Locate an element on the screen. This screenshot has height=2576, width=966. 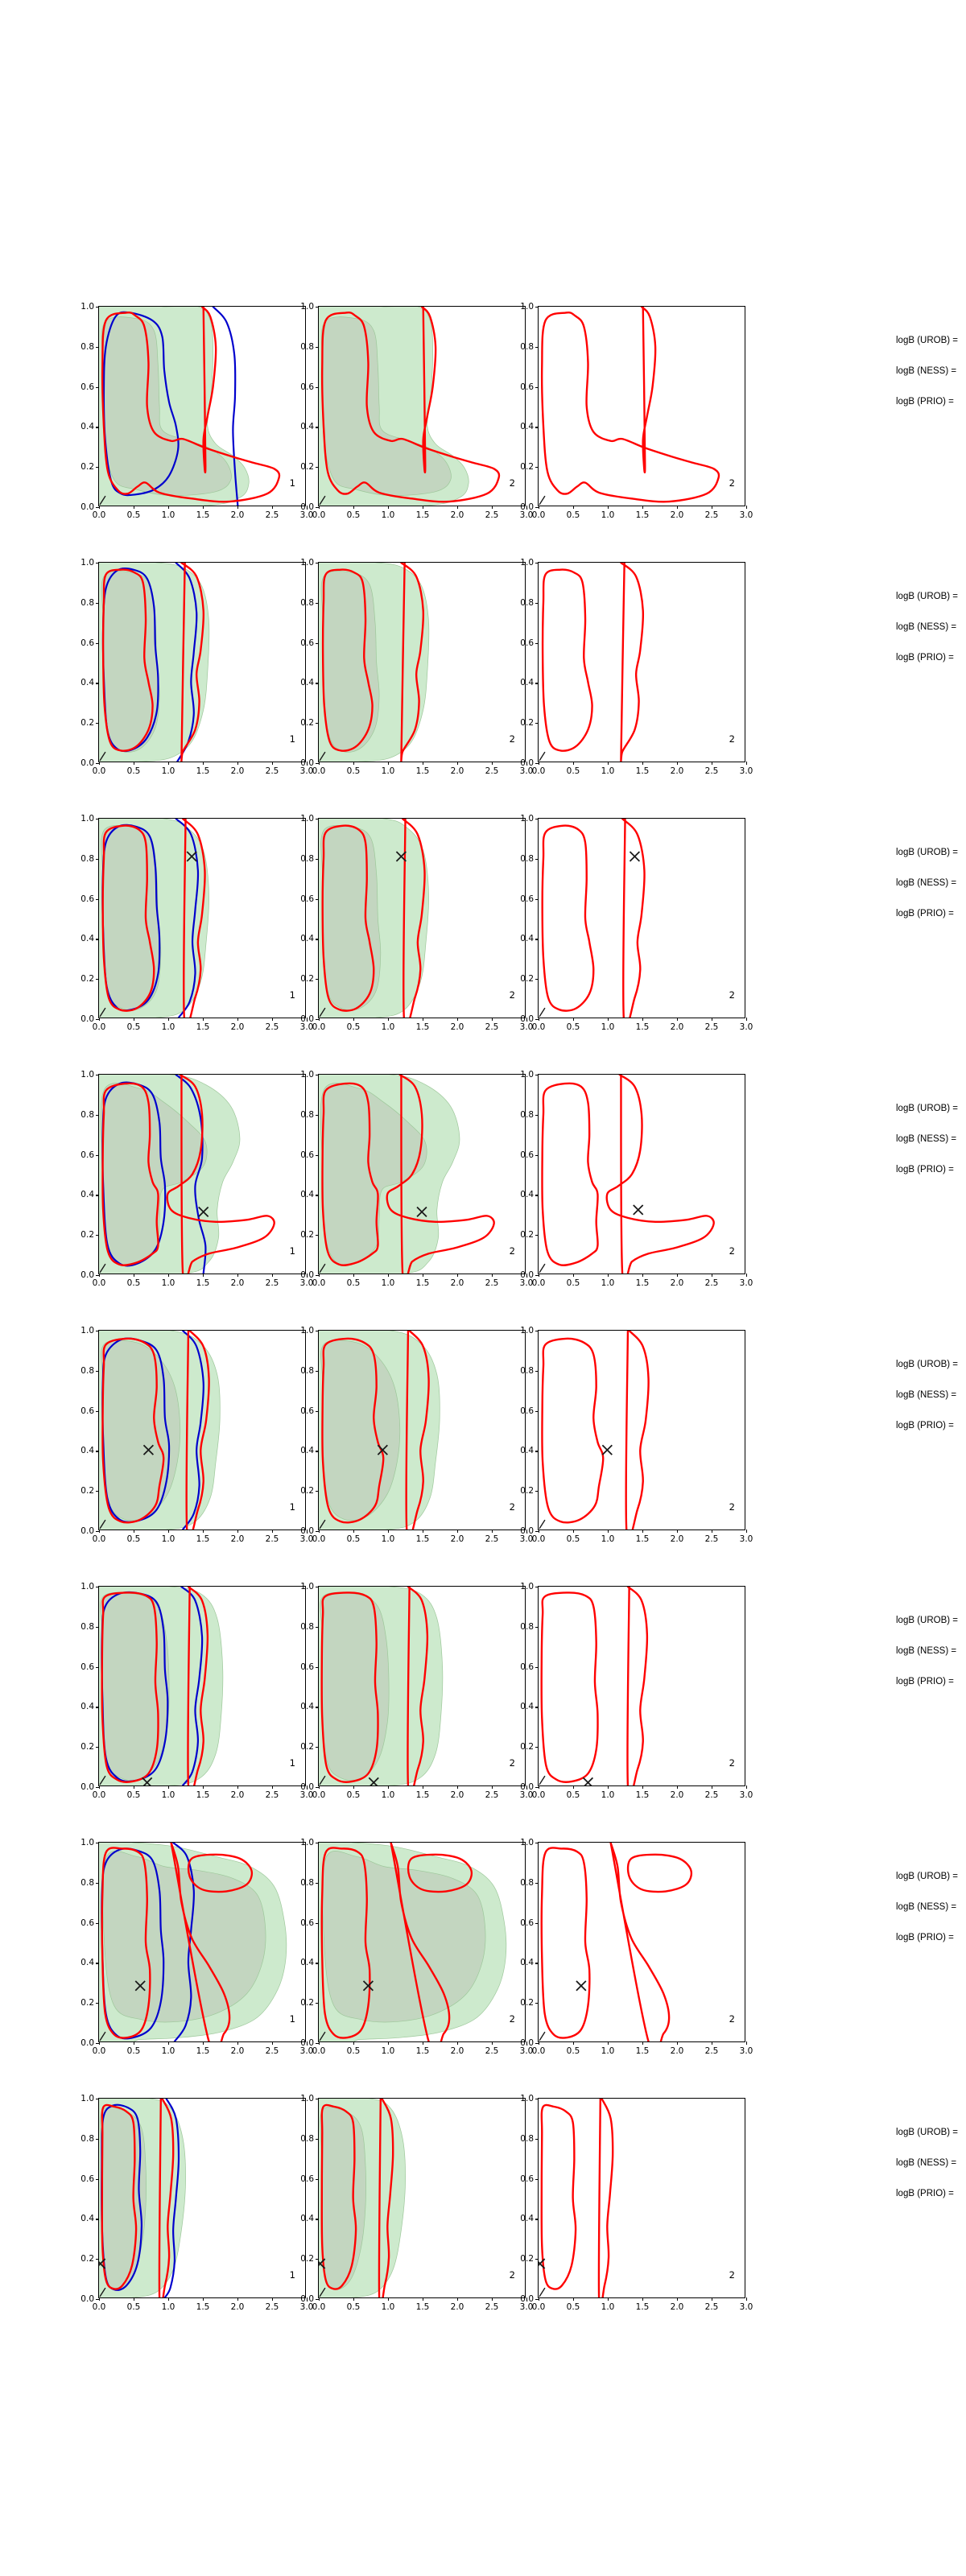
contour-panel: 0.0 0.2 0.4 0.6 0.8 1.0 0.0 0.5 1.0 1.5 2.0 2.5 3.0 2 is located at coordinates (416, 2203).